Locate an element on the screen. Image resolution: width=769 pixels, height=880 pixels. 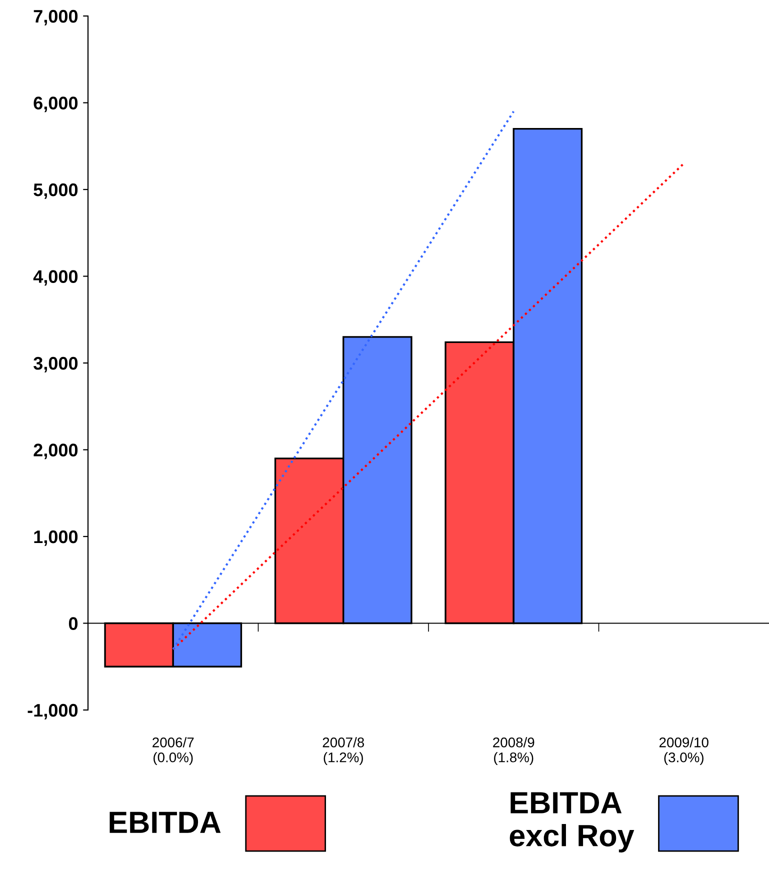
y-tick-label: 2,000 is located at coordinates (56, 452).